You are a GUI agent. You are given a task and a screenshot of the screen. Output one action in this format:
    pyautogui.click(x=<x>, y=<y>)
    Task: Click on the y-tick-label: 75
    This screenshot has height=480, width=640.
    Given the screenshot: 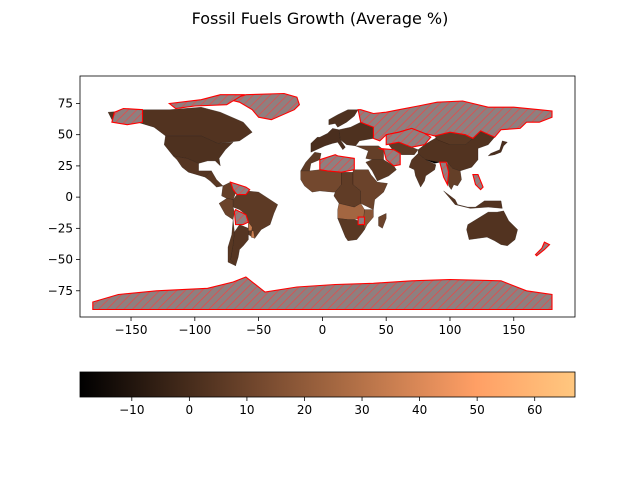 What is the action you would take?
    pyautogui.click(x=65, y=103)
    